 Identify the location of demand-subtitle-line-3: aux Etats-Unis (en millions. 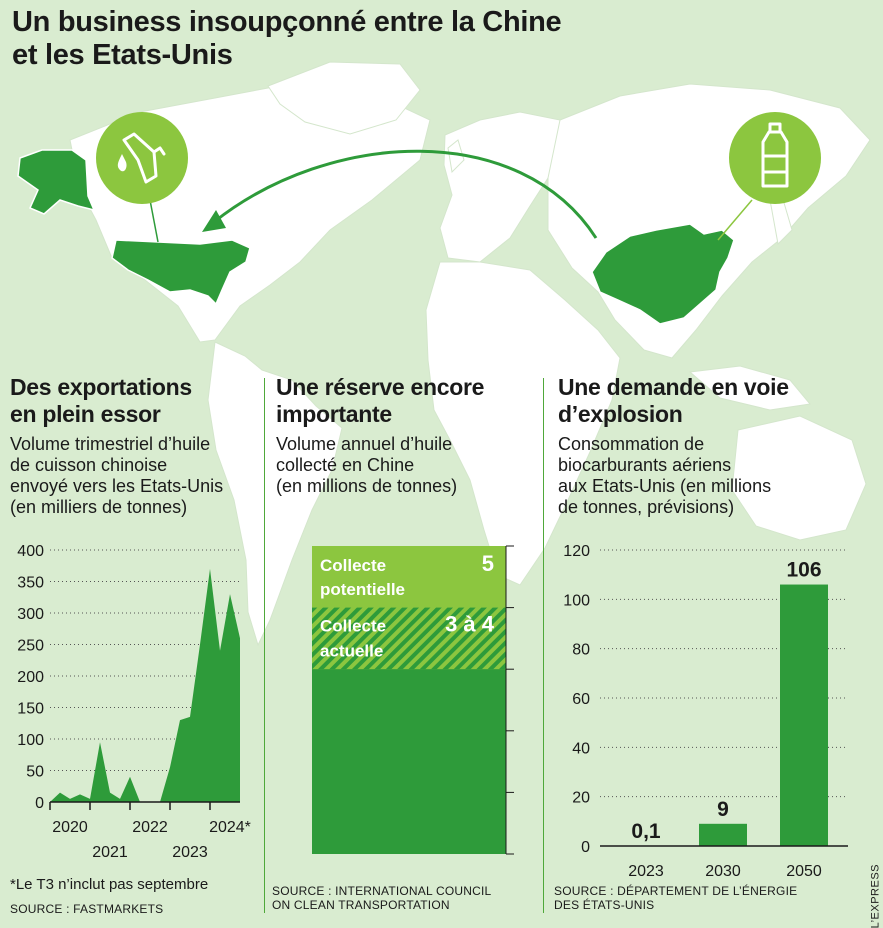
(703, 486).